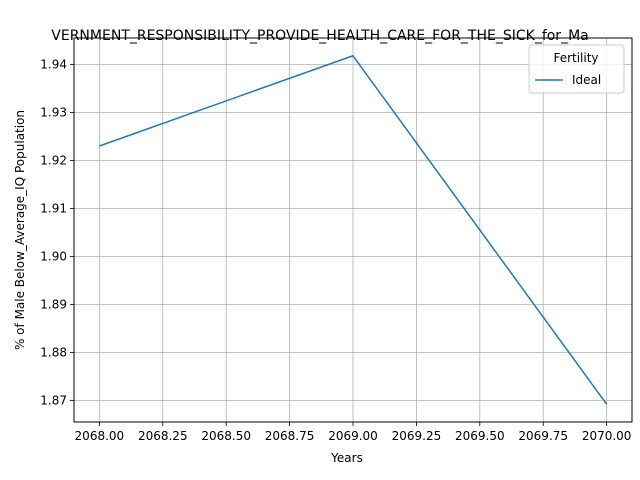 The height and width of the screenshot is (480, 640). Describe the element at coordinates (346, 458) in the screenshot. I see `x-axis-label: Years` at that location.